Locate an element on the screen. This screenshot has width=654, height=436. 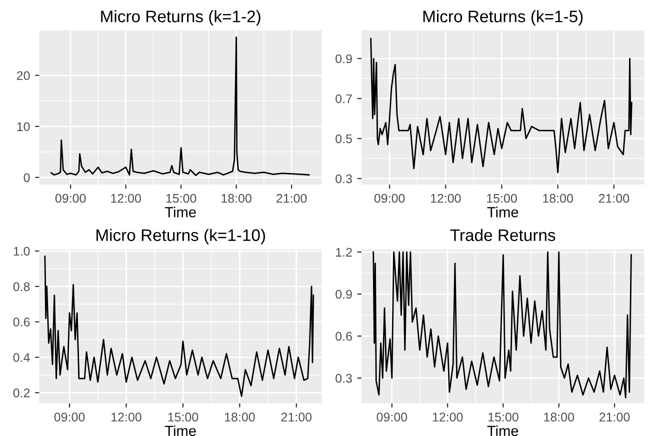
y-tick-label: 0.8 is located at coordinates (21, 287).